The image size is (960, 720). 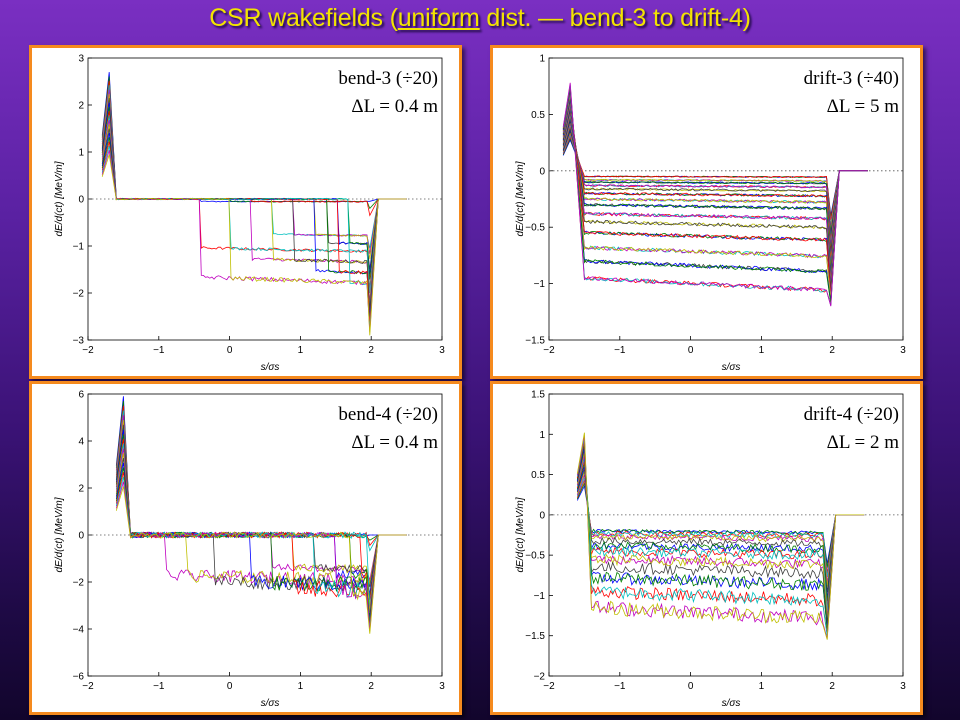 What do you see at coordinates (538, 395) in the screenshot?
I see `y-tick-label: 1.5` at bounding box center [538, 395].